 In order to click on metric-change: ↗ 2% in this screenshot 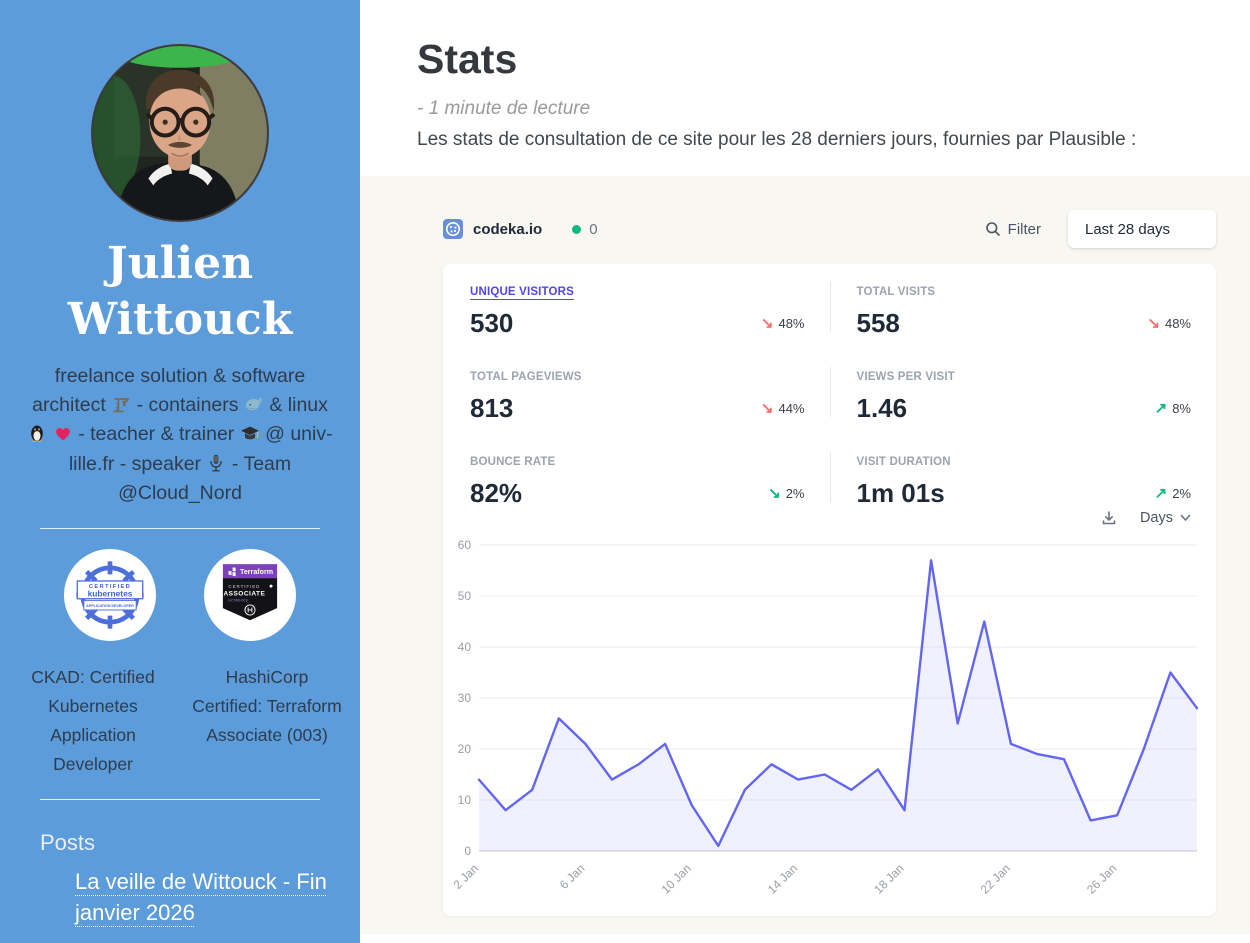, I will do `click(1172, 493)`.